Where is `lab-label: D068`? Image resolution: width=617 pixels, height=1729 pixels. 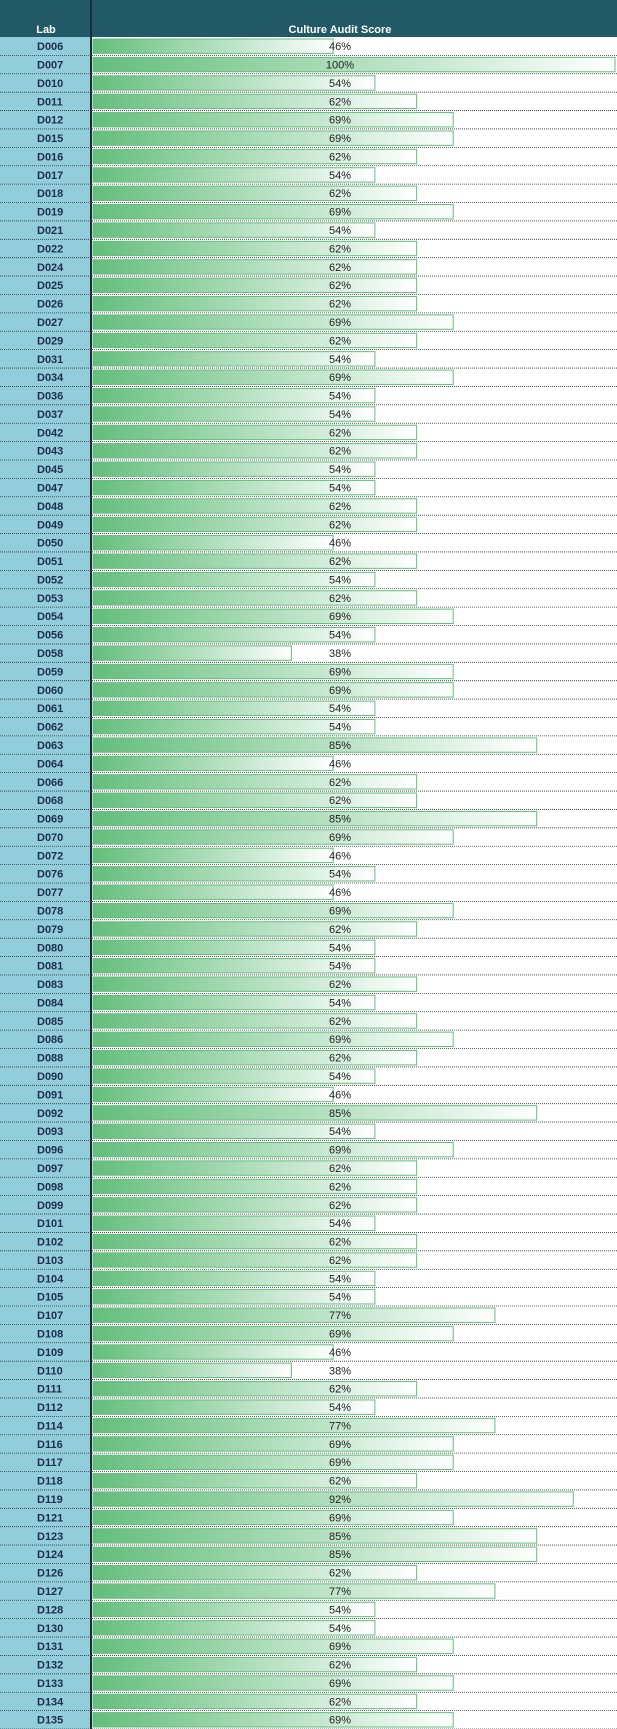 lab-label: D068 is located at coordinates (50, 801).